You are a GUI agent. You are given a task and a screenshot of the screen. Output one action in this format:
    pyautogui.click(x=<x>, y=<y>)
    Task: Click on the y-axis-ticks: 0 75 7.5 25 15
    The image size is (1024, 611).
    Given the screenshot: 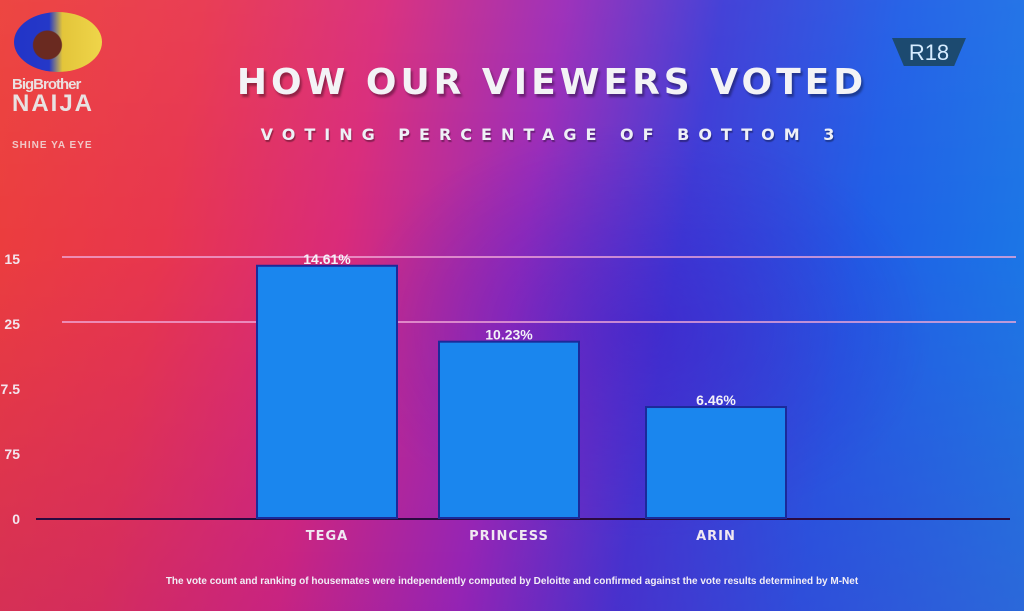 What is the action you would take?
    pyautogui.click(x=11, y=389)
    